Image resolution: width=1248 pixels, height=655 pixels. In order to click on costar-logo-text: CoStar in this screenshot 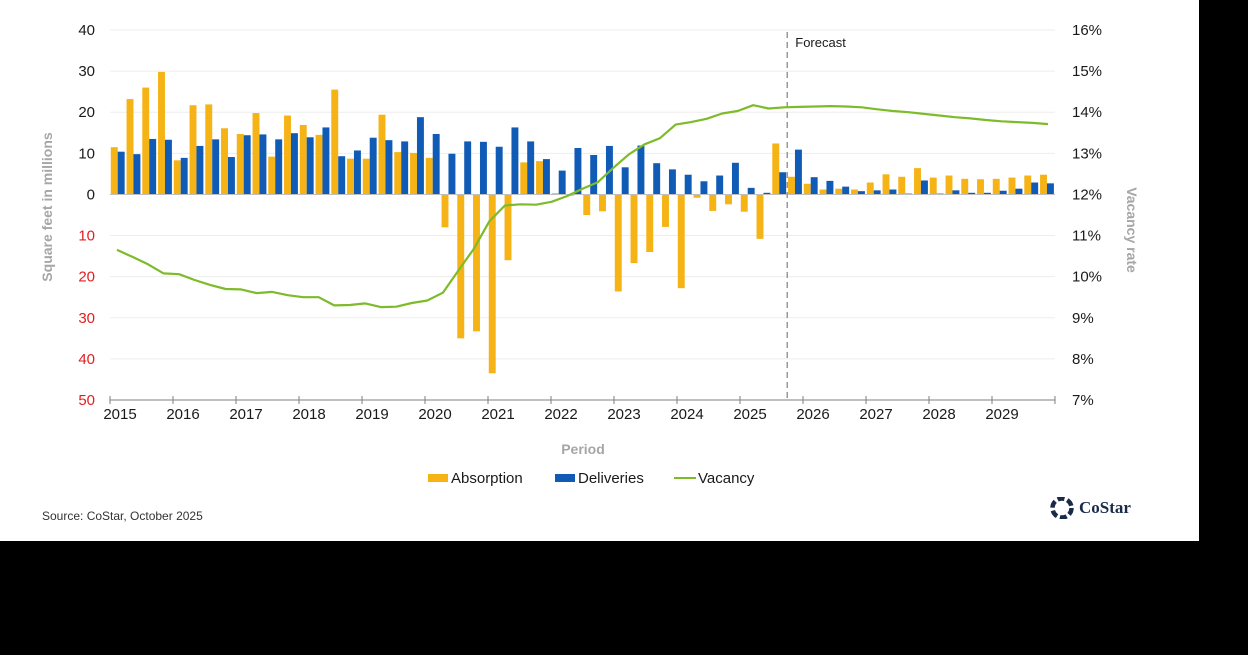, I will do `click(1105, 507)`.